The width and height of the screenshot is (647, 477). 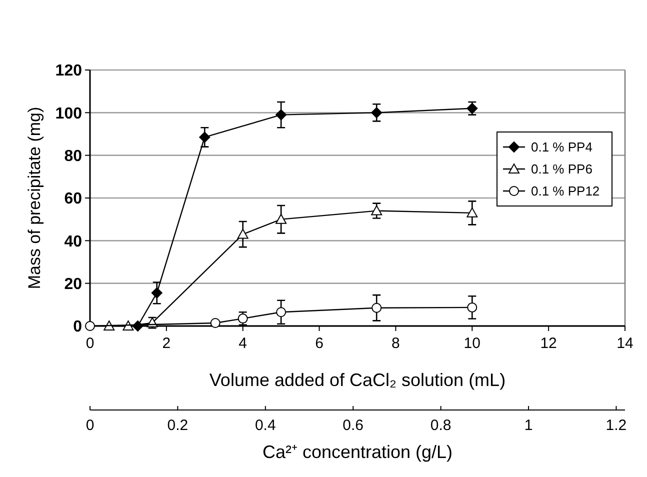 What do you see at coordinates (357, 452) in the screenshot?
I see `x2-axis-title: Ca²⁺ concentration (g/L)` at bounding box center [357, 452].